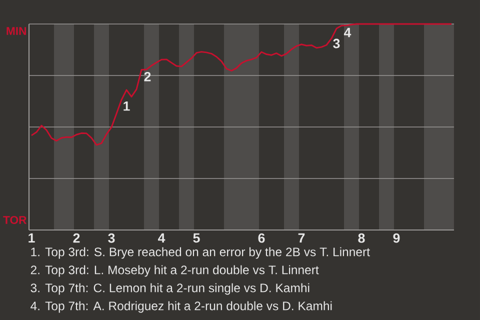  Describe the element at coordinates (76, 238) in the screenshot. I see `x-tick-label: 2` at that location.